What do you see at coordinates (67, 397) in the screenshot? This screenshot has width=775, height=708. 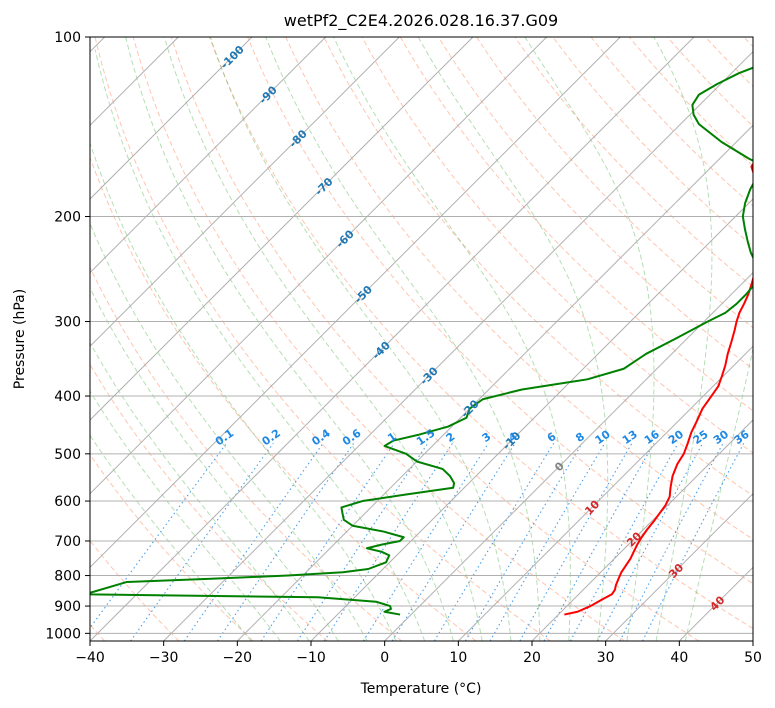 I see `y-tick-label: 400` at bounding box center [67, 397].